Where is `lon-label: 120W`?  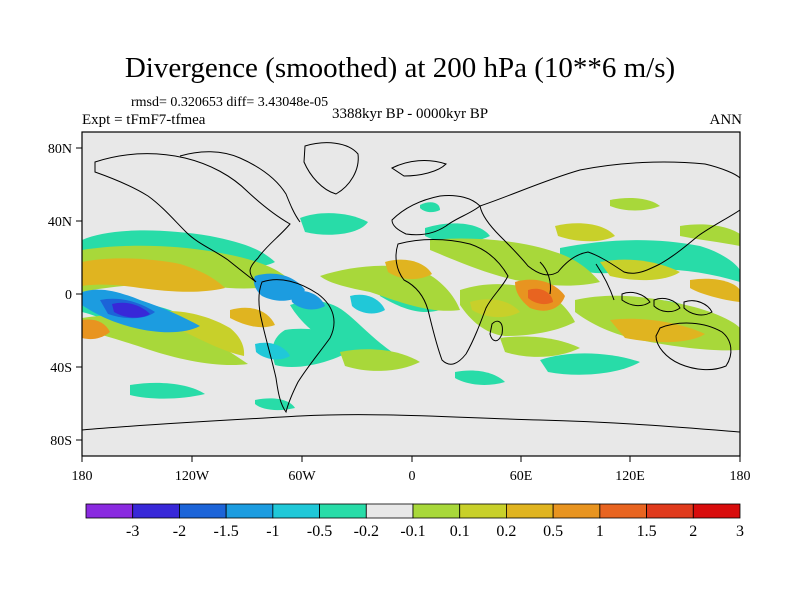
lon-label: 120W is located at coordinates (192, 476).